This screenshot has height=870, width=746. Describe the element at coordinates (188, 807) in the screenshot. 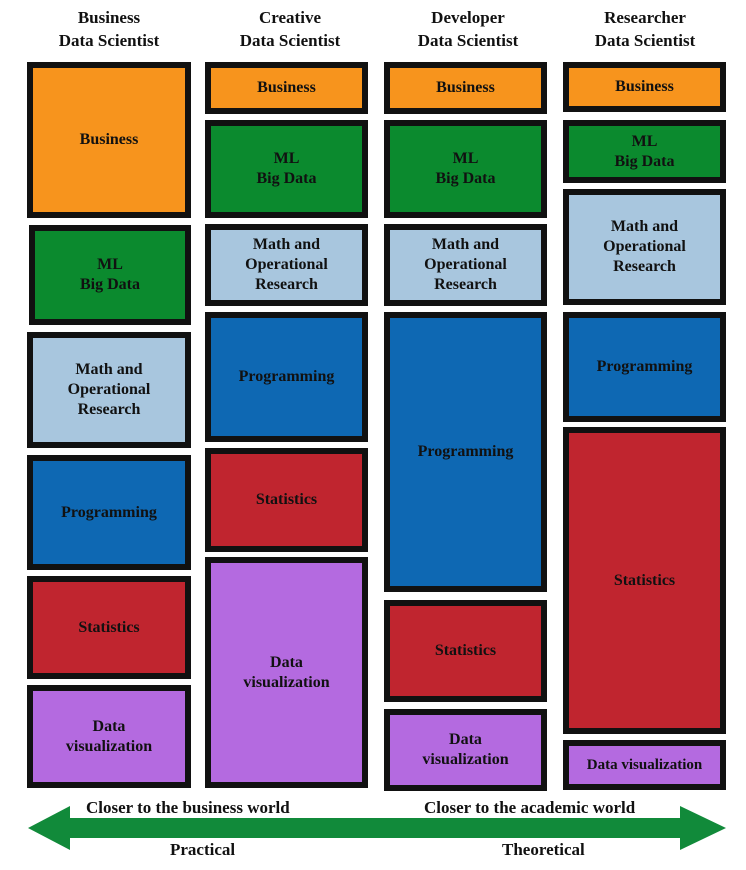

I see `label-closer-business: Closer to the business world` at that location.